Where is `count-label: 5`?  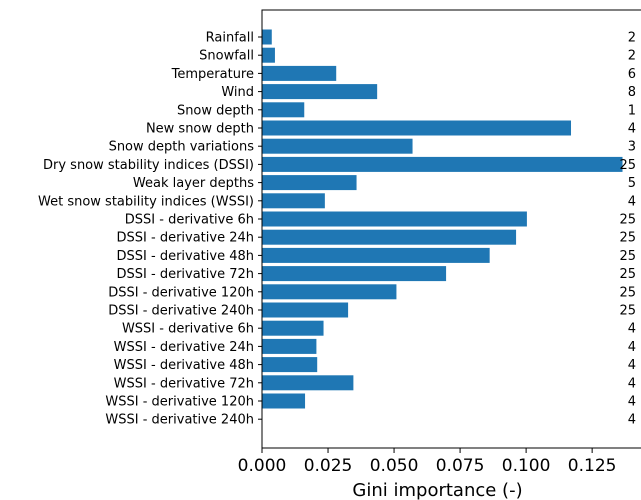
count-label: 5 is located at coordinates (632, 183).